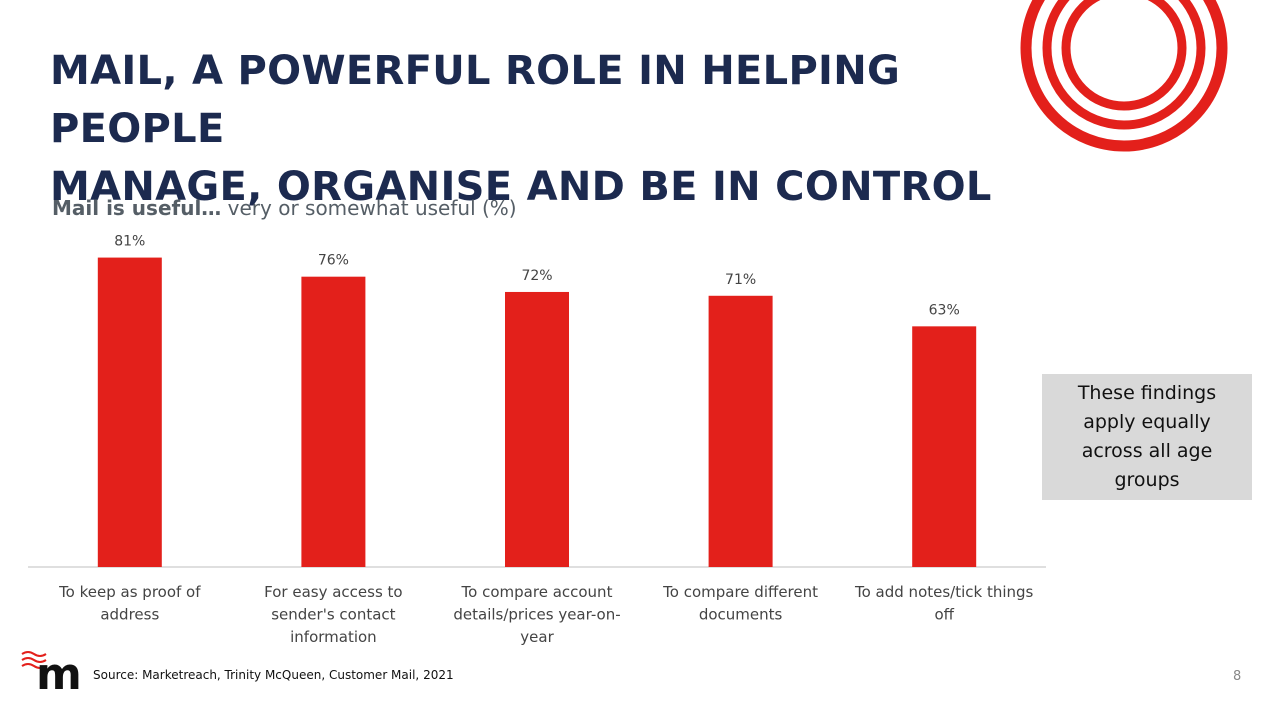 Image resolution: width=1280 pixels, height=720 pixels. Describe the element at coordinates (537, 637) in the screenshot. I see `category-label-line: year` at that location.